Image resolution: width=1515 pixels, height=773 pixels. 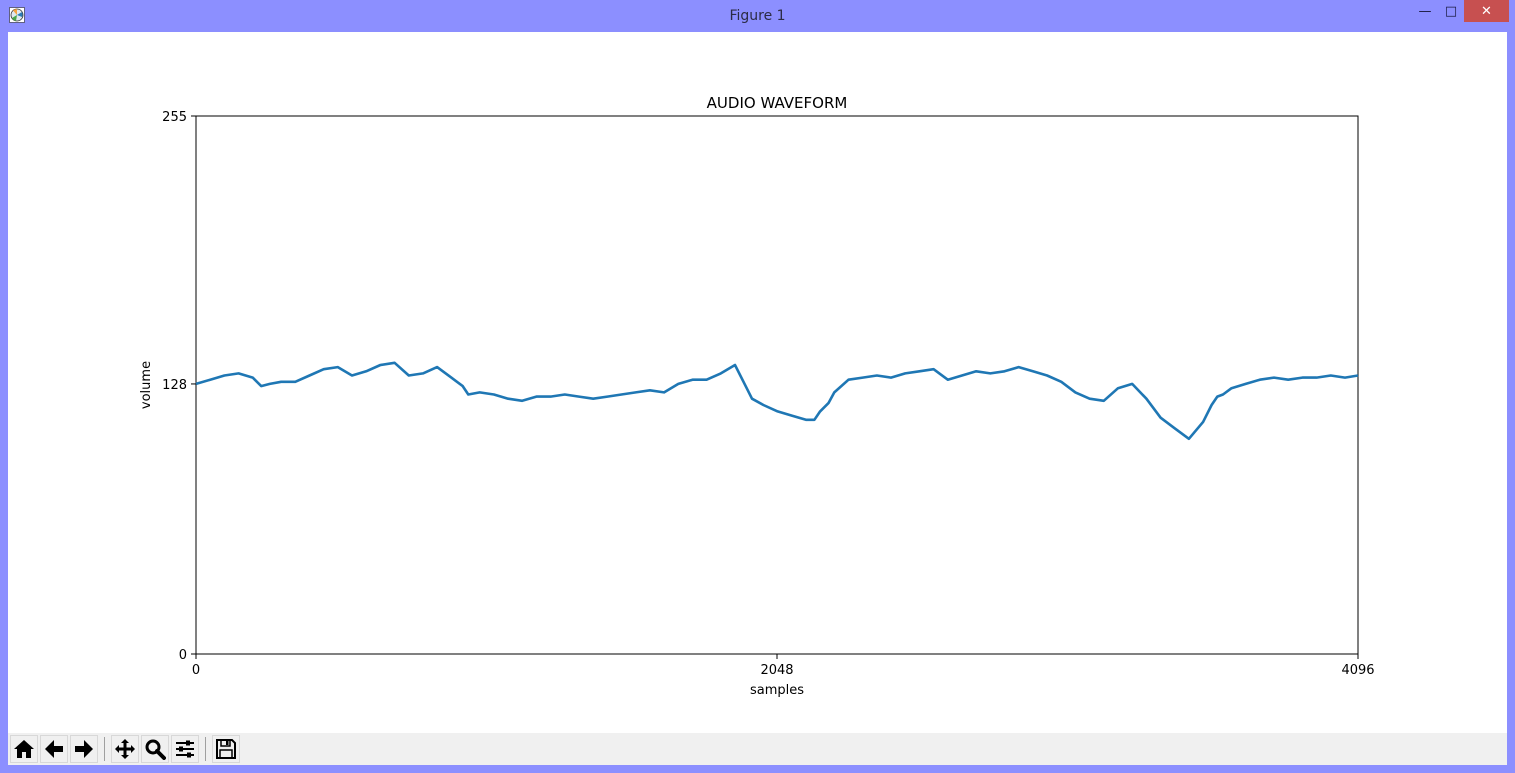 I want to click on window-titlebar: Figure 1 — □ ✕, so click(x=757, y=16).